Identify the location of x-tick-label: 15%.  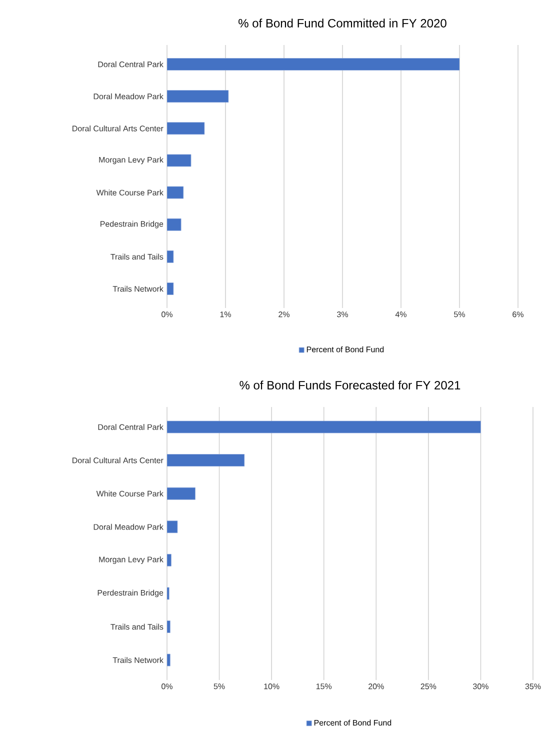
(324, 687).